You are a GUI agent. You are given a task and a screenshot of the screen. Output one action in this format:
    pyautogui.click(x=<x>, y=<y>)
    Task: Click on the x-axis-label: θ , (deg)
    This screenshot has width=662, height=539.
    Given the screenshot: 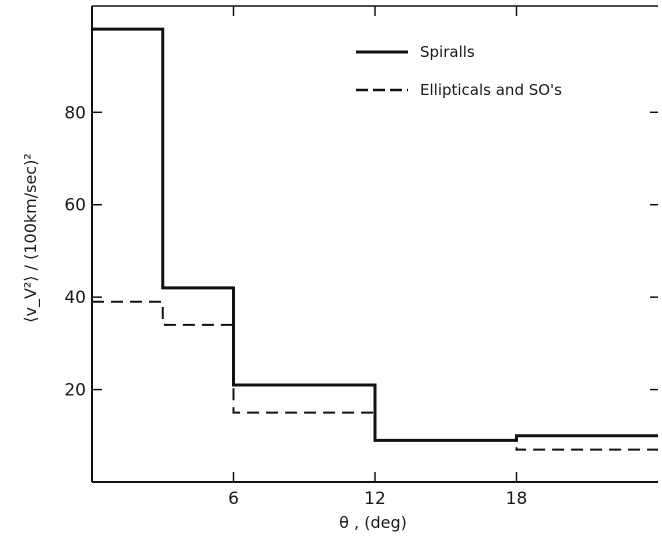 What is the action you would take?
    pyautogui.click(x=373, y=522)
    